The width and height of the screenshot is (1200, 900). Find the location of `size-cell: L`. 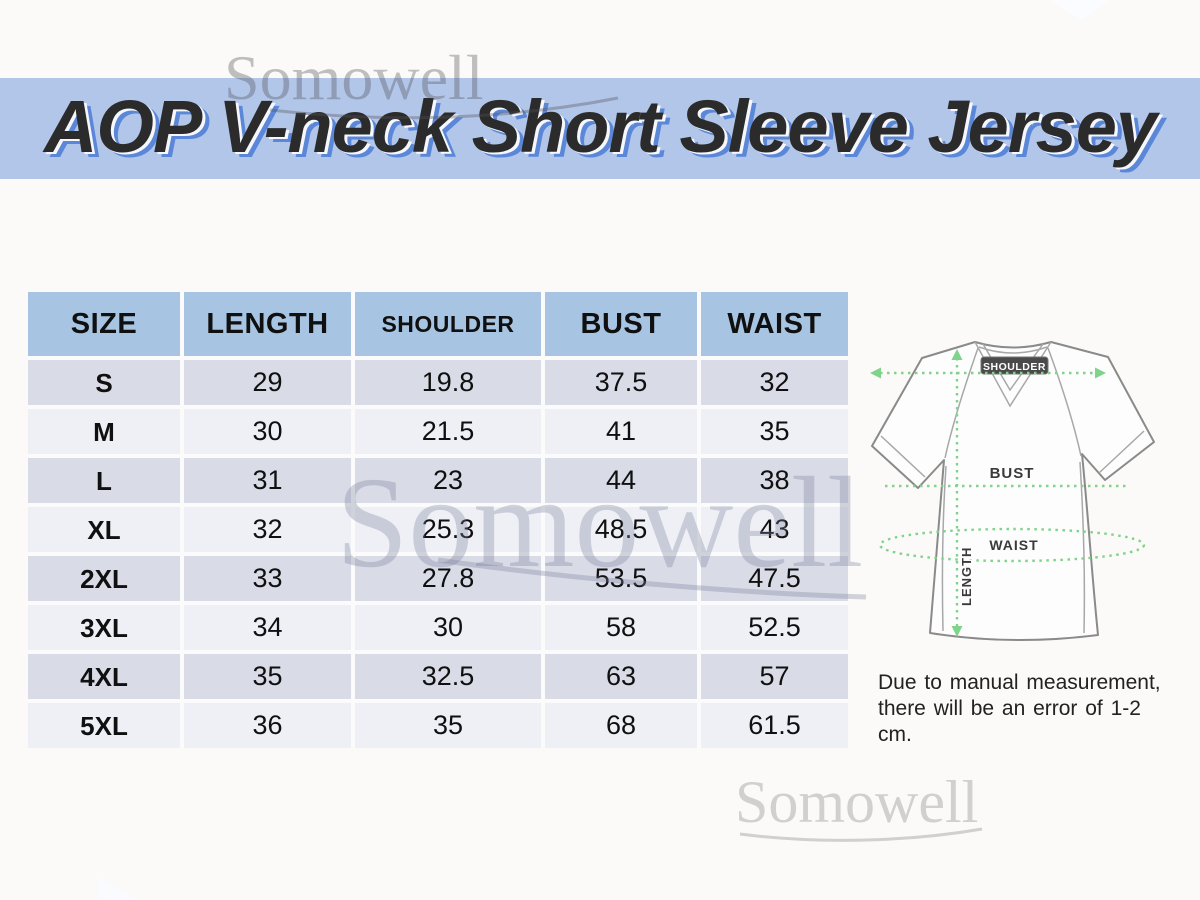

size-cell: L is located at coordinates (104, 480).